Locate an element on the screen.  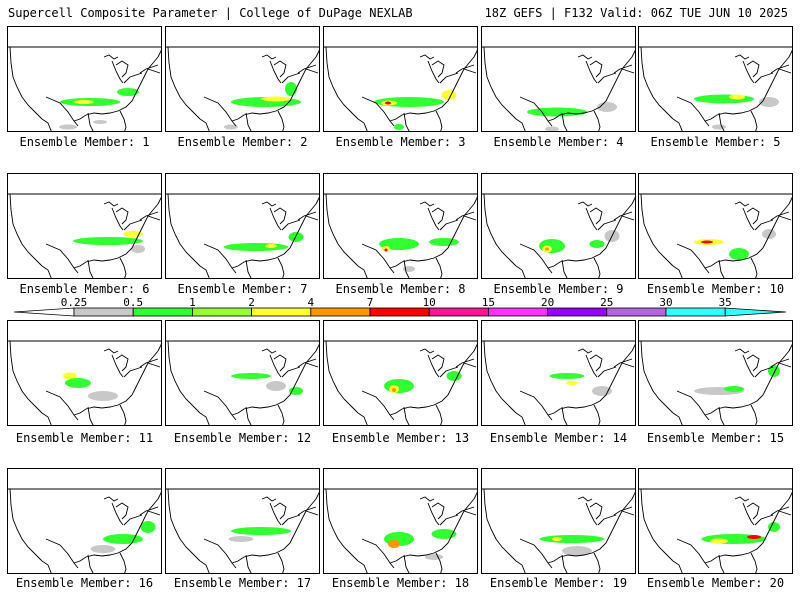
colorbar-tick-label: 7 is located at coordinates (370, 303).